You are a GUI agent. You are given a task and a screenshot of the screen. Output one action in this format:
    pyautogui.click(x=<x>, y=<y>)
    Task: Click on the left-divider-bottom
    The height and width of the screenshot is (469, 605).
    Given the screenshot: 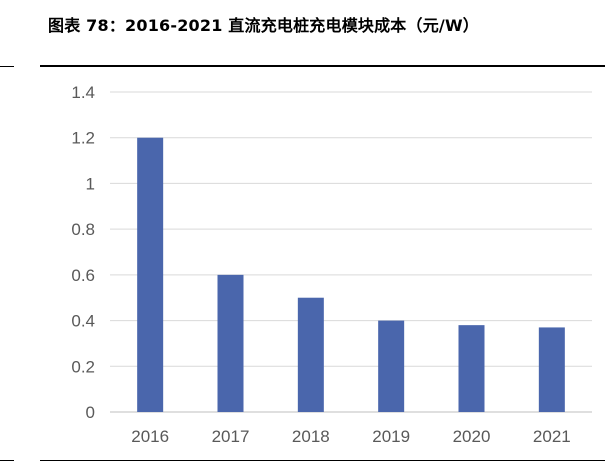 What is the action you would take?
    pyautogui.click(x=7, y=460)
    